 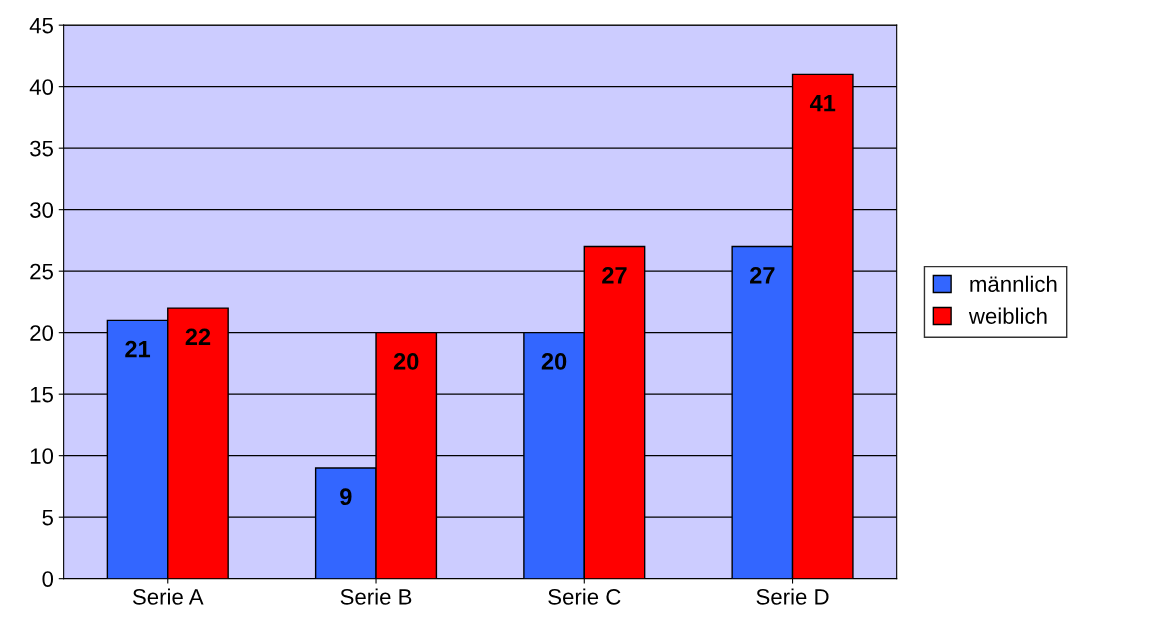 I want to click on y-tick-label: 10, so click(x=42, y=456).